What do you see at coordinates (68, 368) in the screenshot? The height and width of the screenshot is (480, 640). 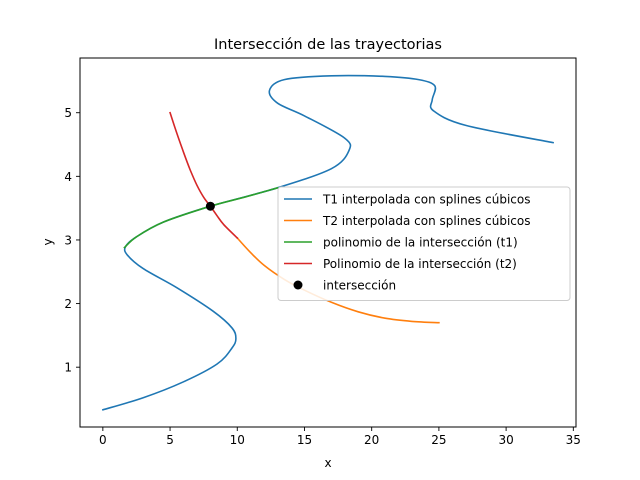 I see `y-tick-label: 1` at bounding box center [68, 368].